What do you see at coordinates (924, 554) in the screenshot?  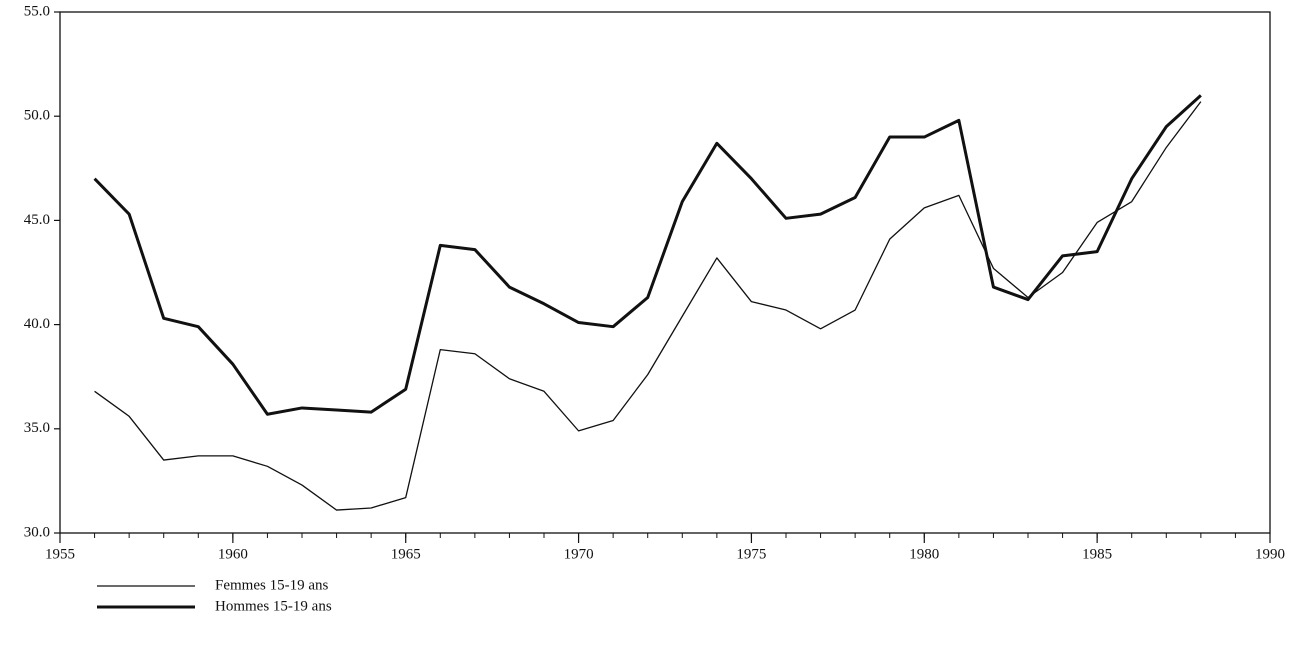 I see `x-tick-label: 1980` at bounding box center [924, 554].